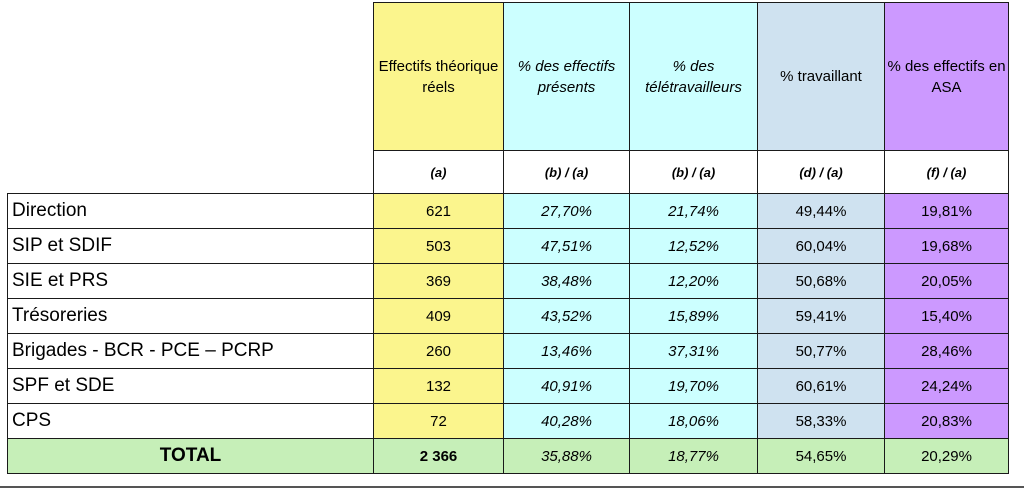  What do you see at coordinates (821, 351) in the screenshot?
I see `cell-travaillant: 50,77%` at bounding box center [821, 351].